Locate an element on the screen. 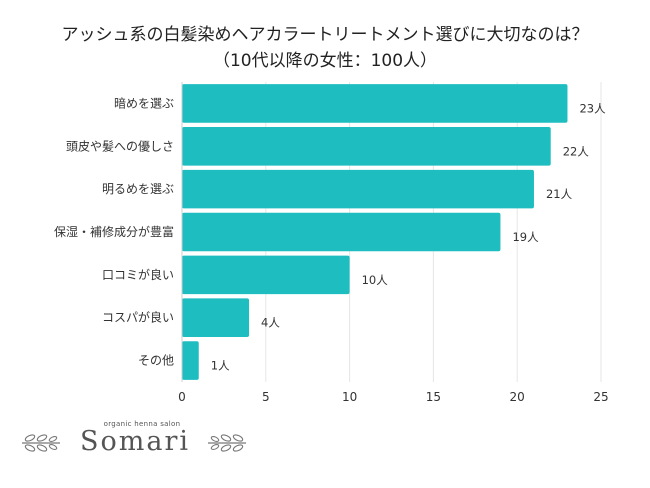 The height and width of the screenshot is (488, 650). value-label-6: 1人 is located at coordinates (220, 366).